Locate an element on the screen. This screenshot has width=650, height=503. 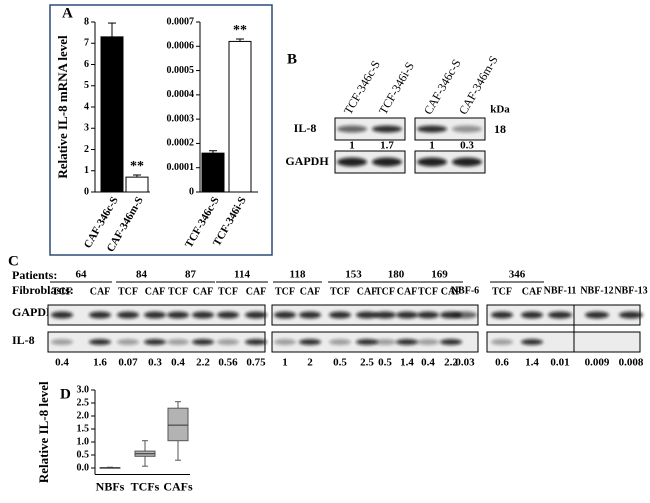
y-tick-label: 1.5 is located at coordinates (83, 428).